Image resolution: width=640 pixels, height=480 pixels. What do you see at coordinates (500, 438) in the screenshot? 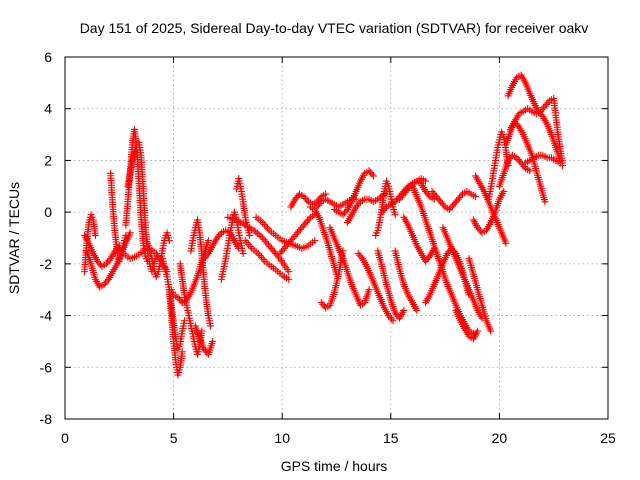
I see `x-tick-label: 20` at bounding box center [500, 438].